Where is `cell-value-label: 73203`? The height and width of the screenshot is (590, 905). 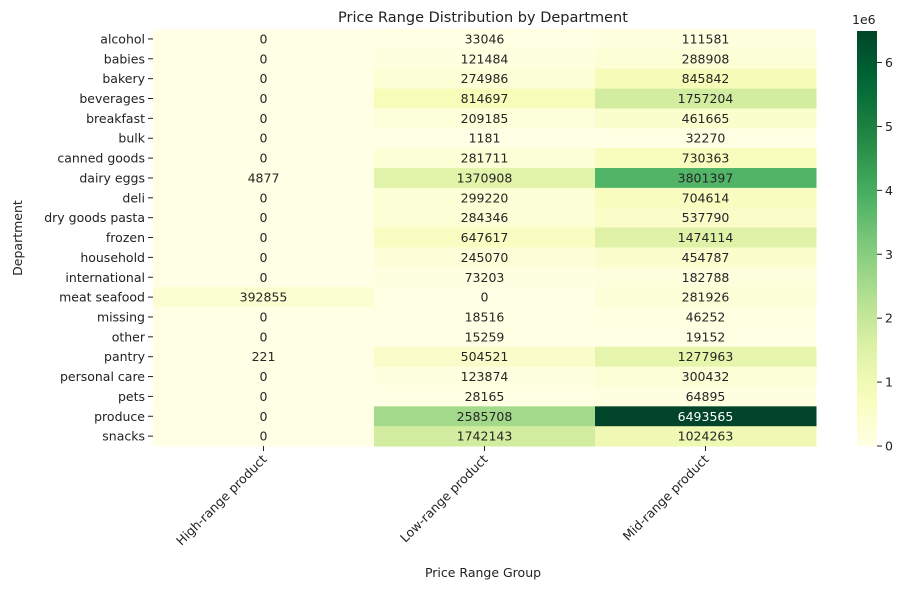 cell-value-label: 73203 is located at coordinates (485, 277).